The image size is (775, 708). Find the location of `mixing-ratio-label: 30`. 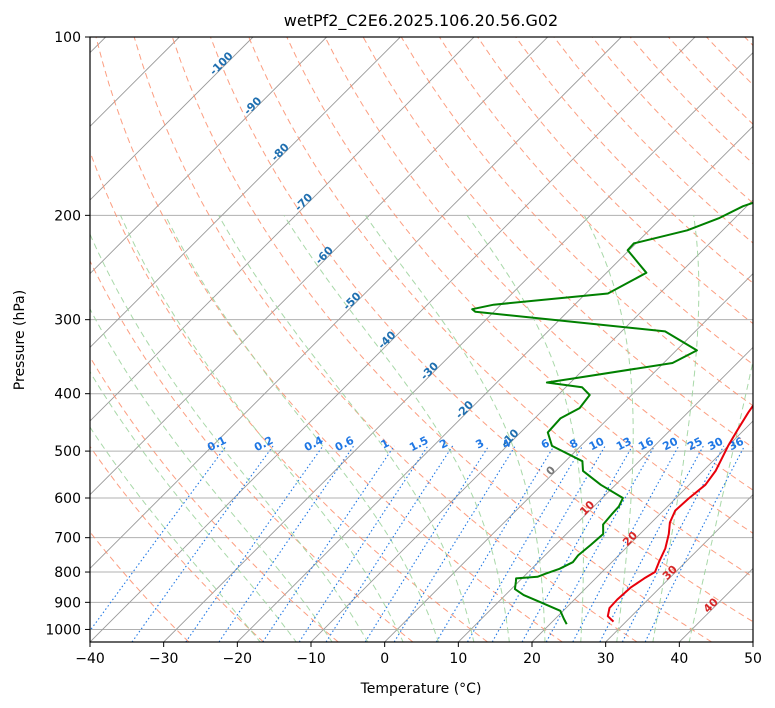

mixing-ratio-label: 30 is located at coordinates (716, 444).